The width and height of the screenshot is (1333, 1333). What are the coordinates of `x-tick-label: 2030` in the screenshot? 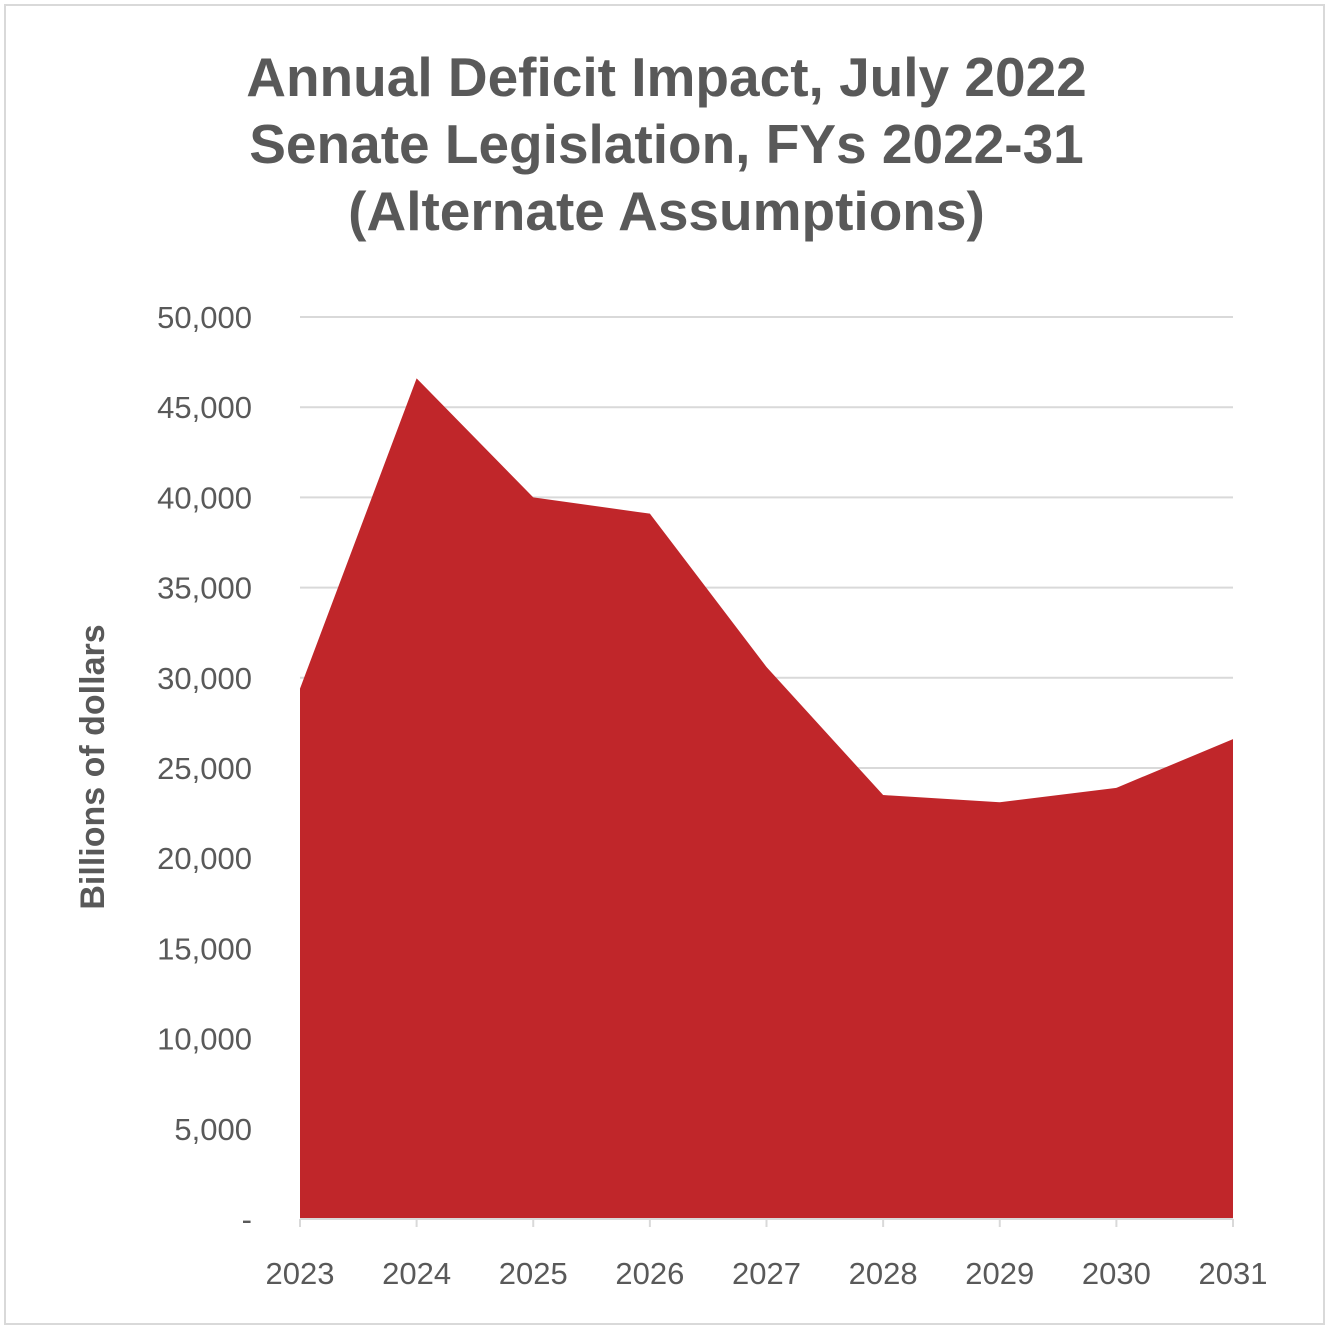 It's located at (1116, 1273).